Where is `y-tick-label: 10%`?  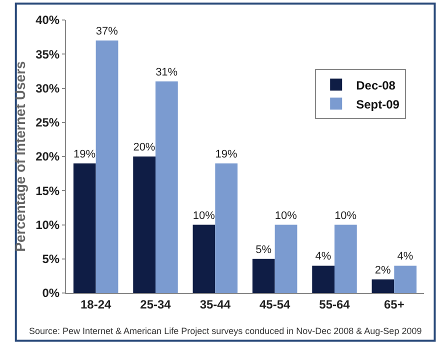
y-tick-label: 10% is located at coordinates (48, 225).